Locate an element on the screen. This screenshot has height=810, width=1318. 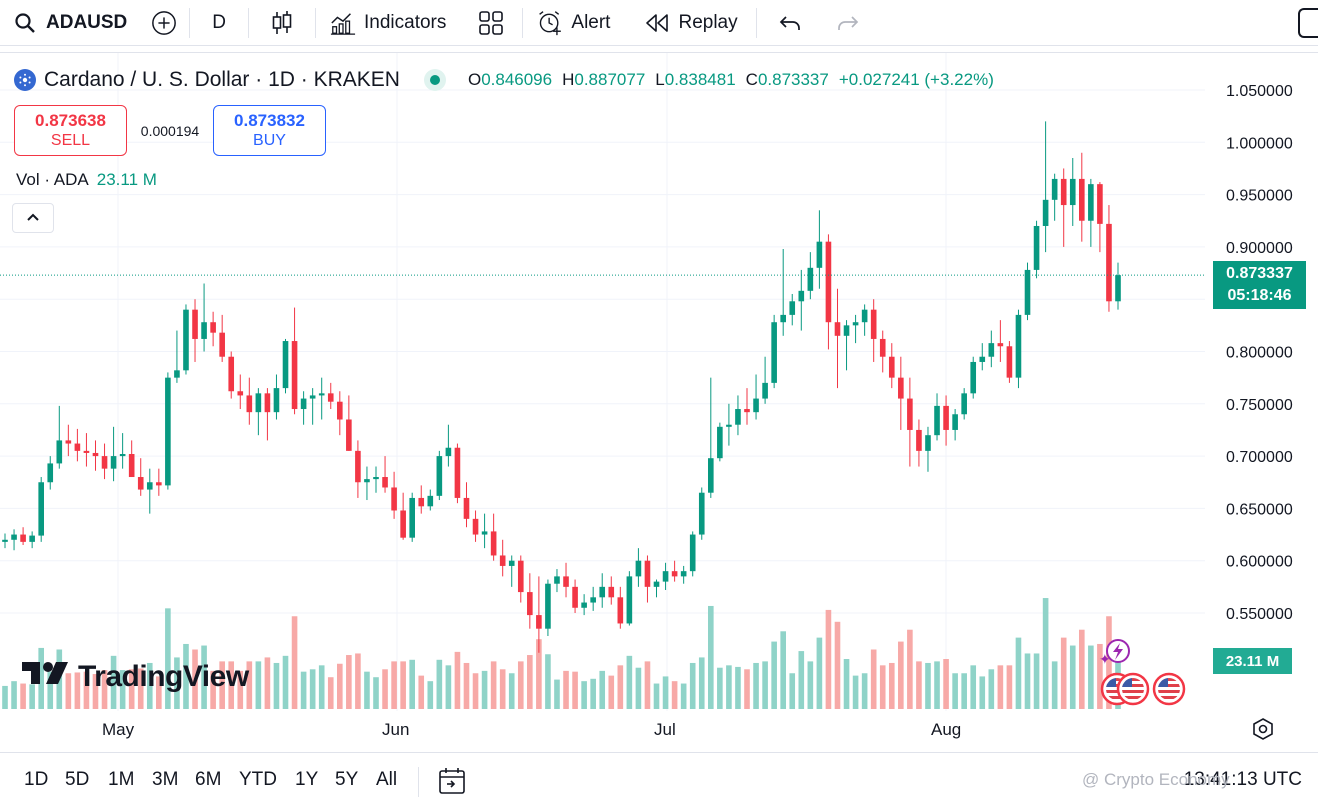
range-6m-button: 6M is located at coordinates (208, 779).